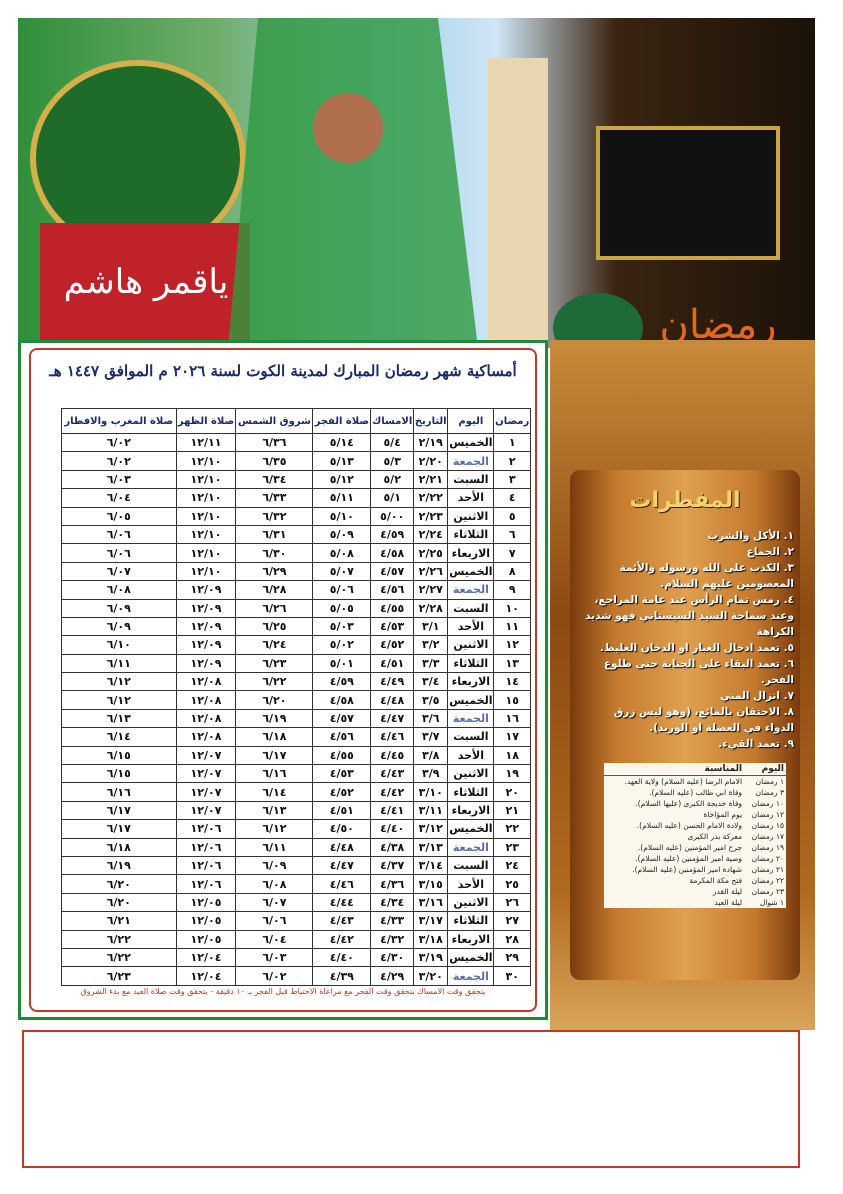 Image resolution: width=843 pixels, height=1194 pixels. Describe the element at coordinates (767, 880) in the screenshot. I see `events-cell: ٢٢ رمضان` at that location.